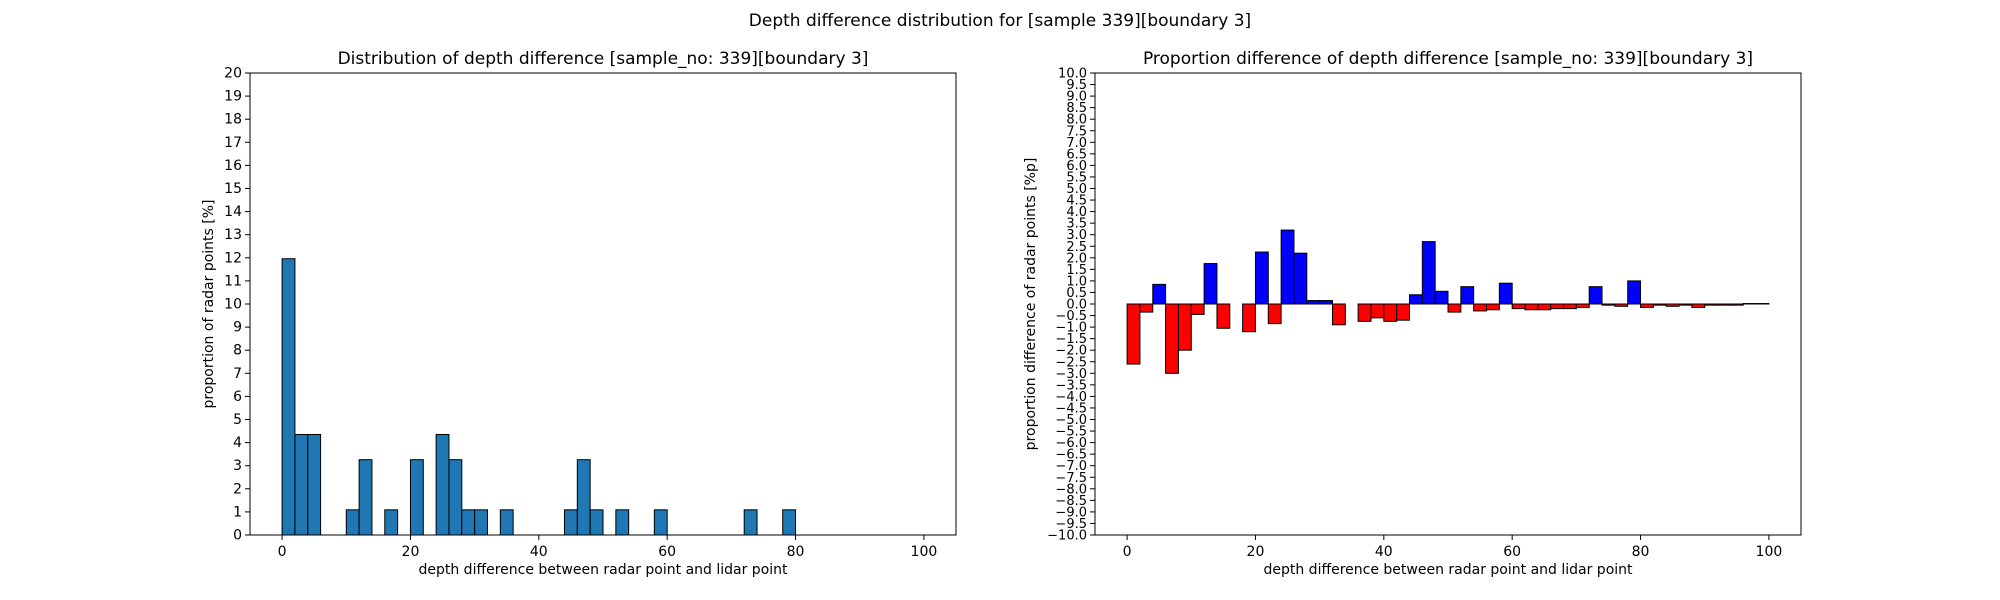  I want to click on distribution-x-axis: 0 20 40 60 80 100, so click(608, 547).